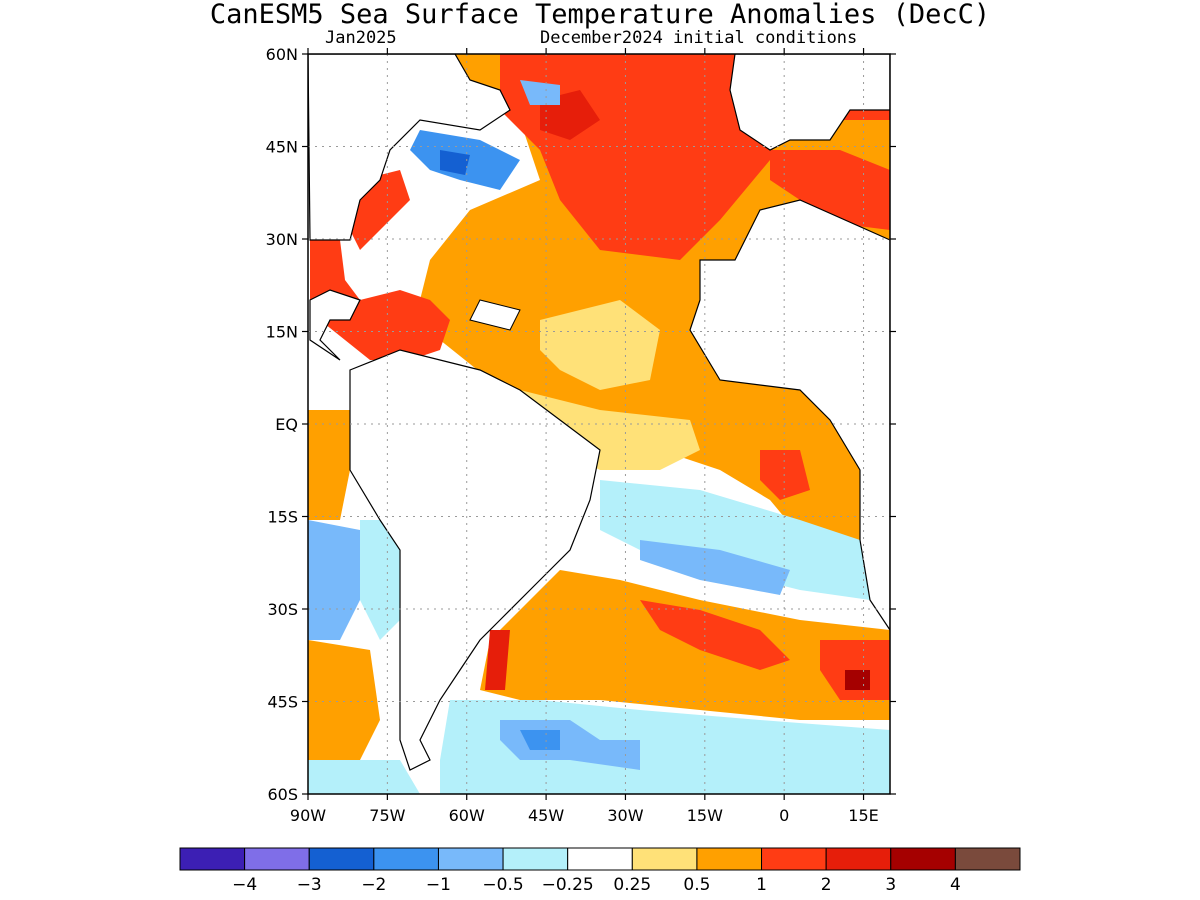 The width and height of the screenshot is (1200, 900). I want to click on lon-tick-label: 45W, so click(546, 815).